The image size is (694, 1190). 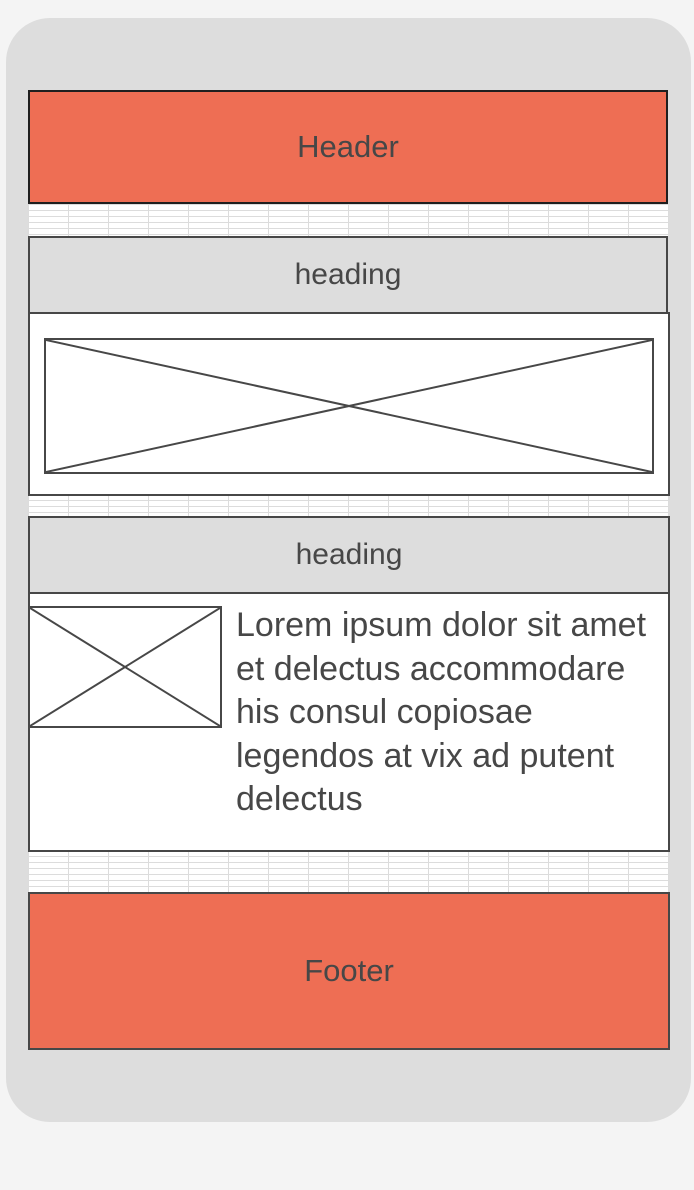 I want to click on section-1-heading: heading, so click(x=348, y=275).